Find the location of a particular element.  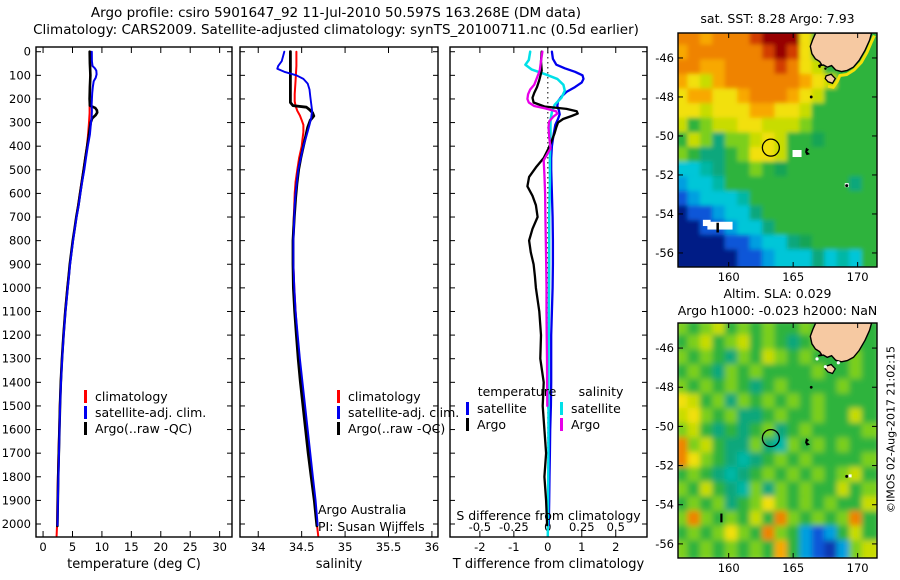

svg-text: 500 is located at coordinates (20, 170).